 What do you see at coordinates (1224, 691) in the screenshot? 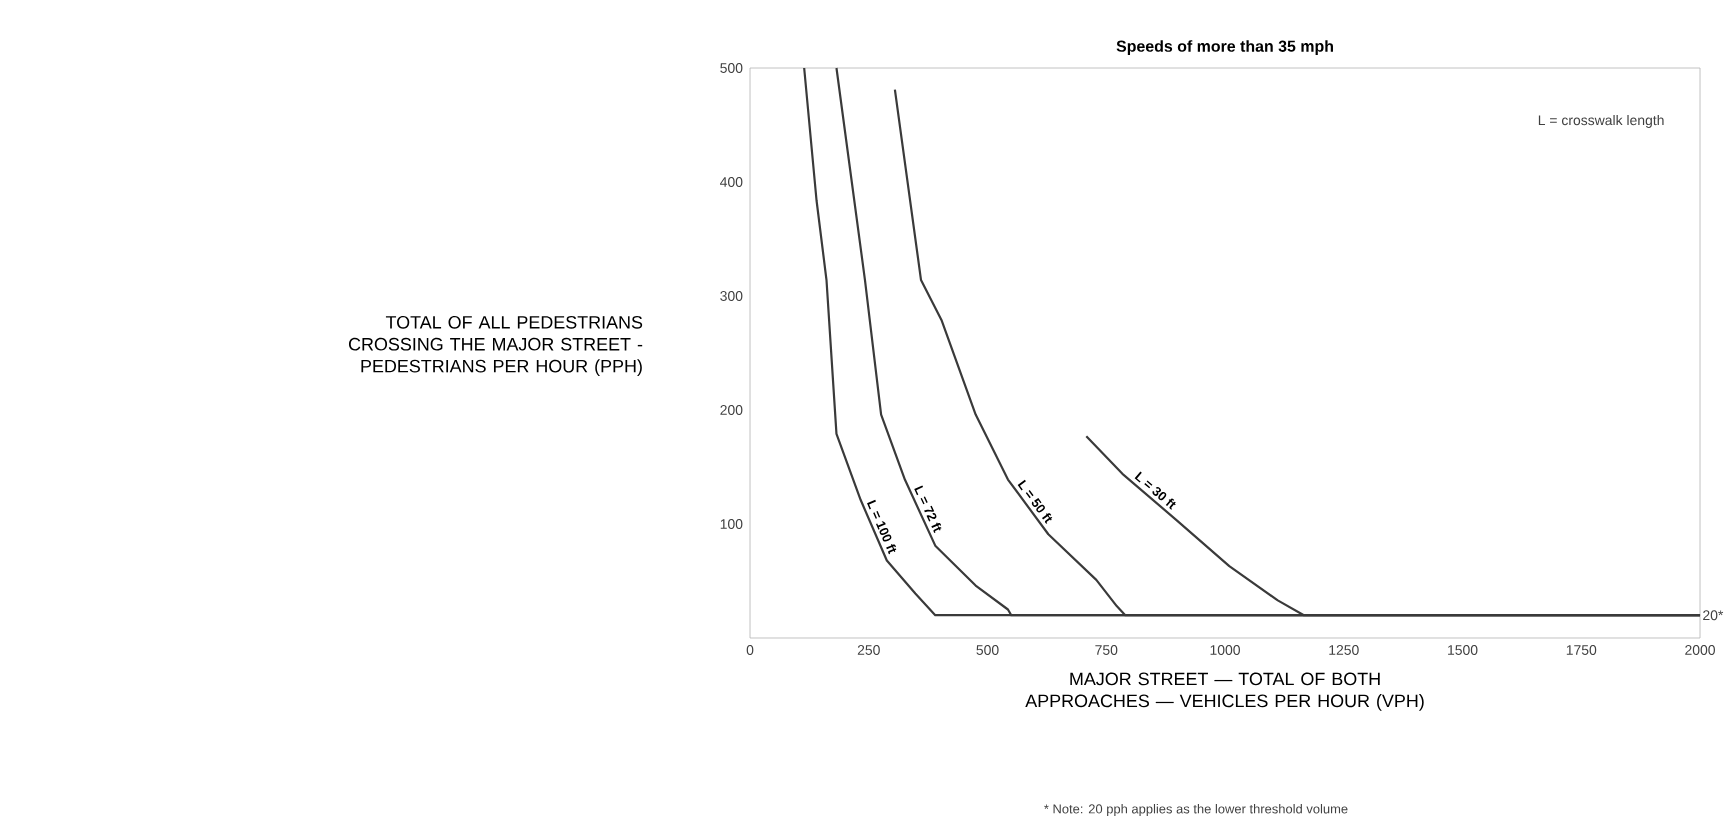
I see `x-axis-title: MAJOR STREET — TOTAL OF BOTH APPROACHES — VEHICLES PER HOUR (VPH)` at bounding box center [1224, 691].